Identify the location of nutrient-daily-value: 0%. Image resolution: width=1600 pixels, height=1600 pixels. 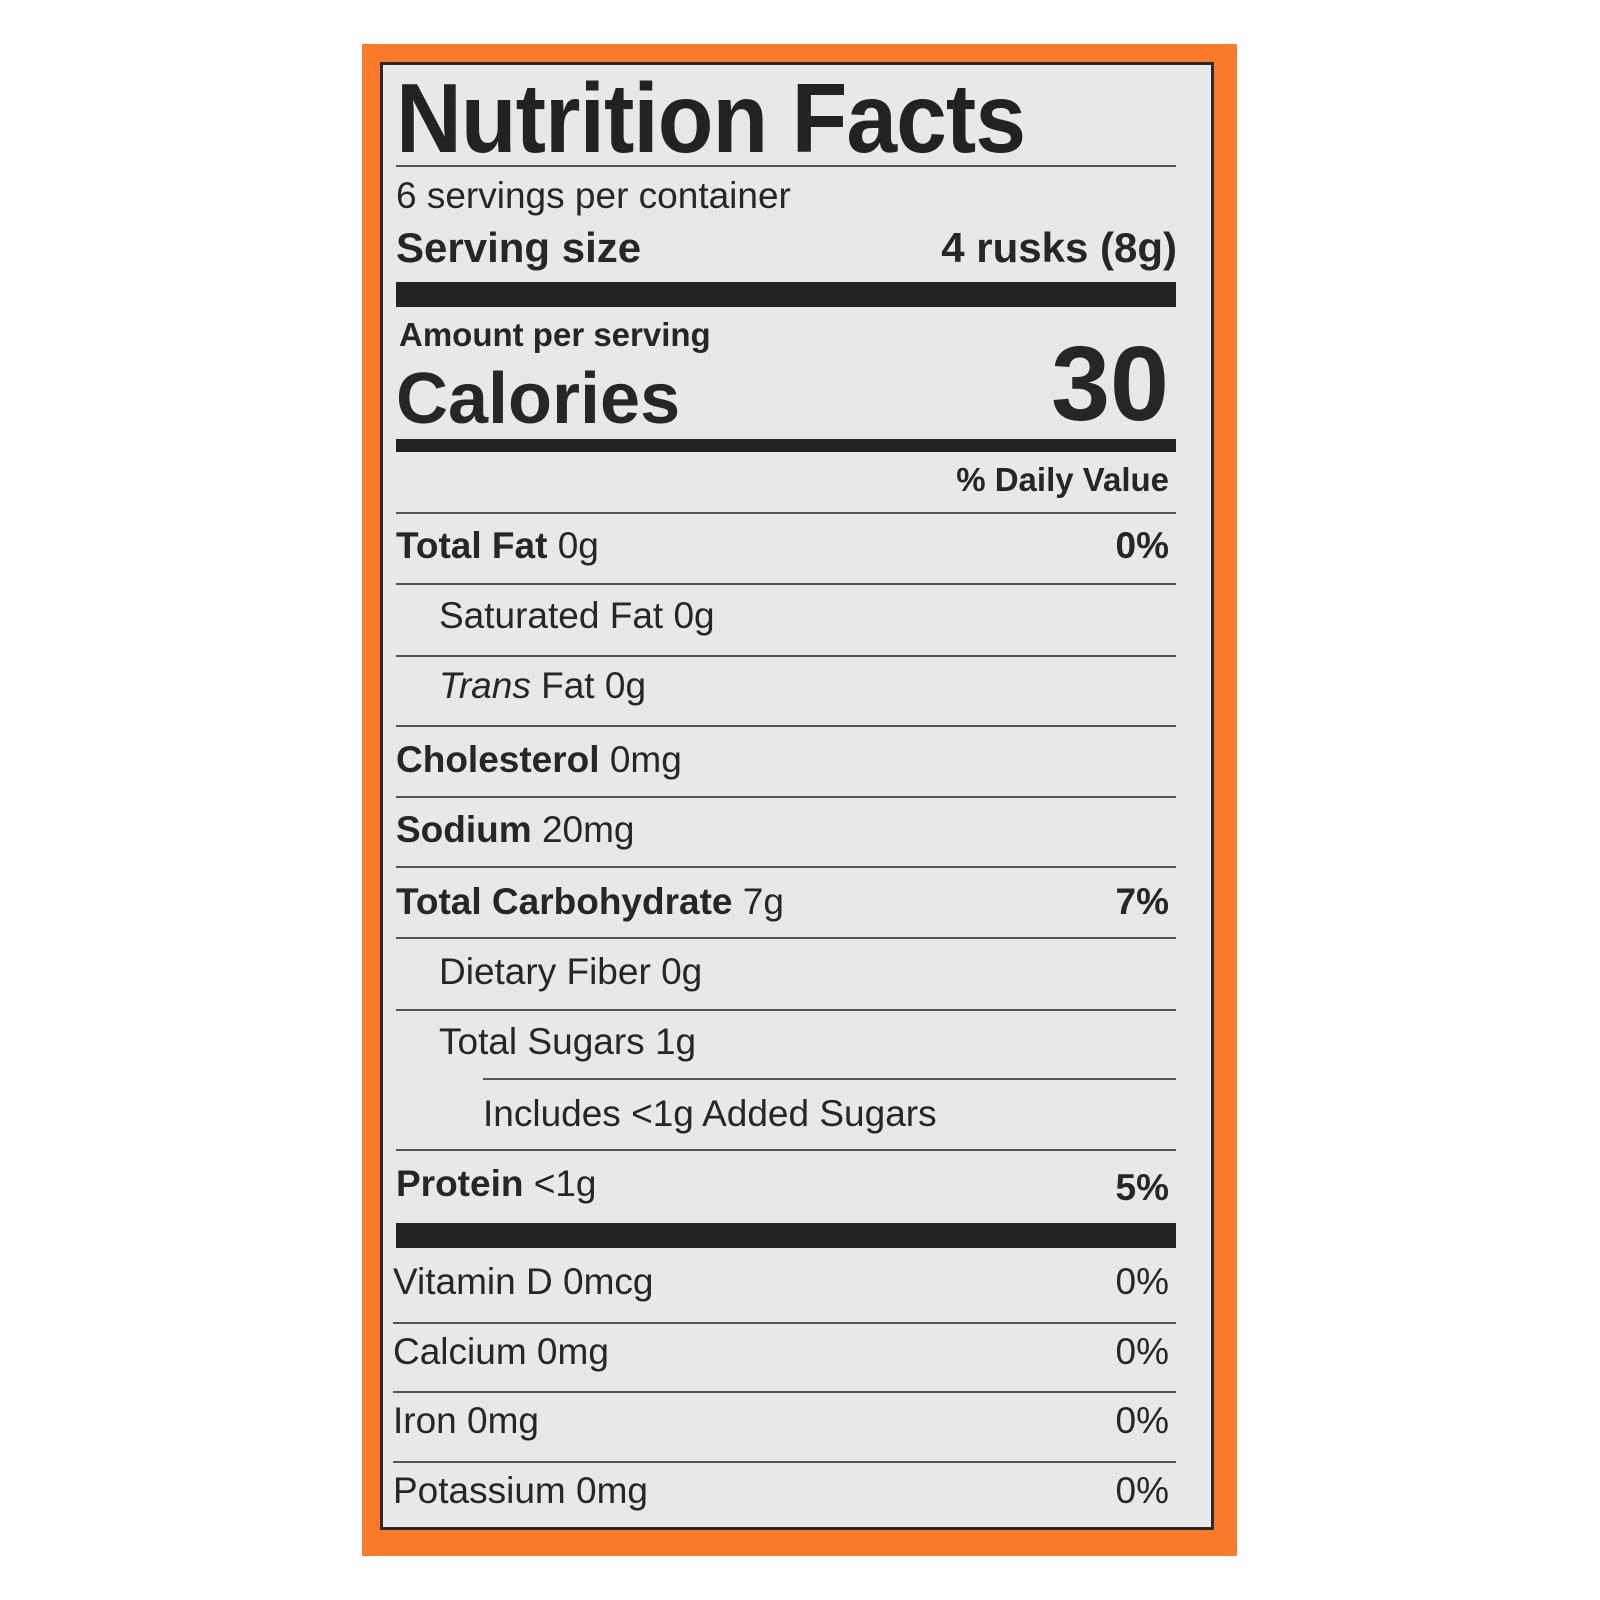
(1142, 545).